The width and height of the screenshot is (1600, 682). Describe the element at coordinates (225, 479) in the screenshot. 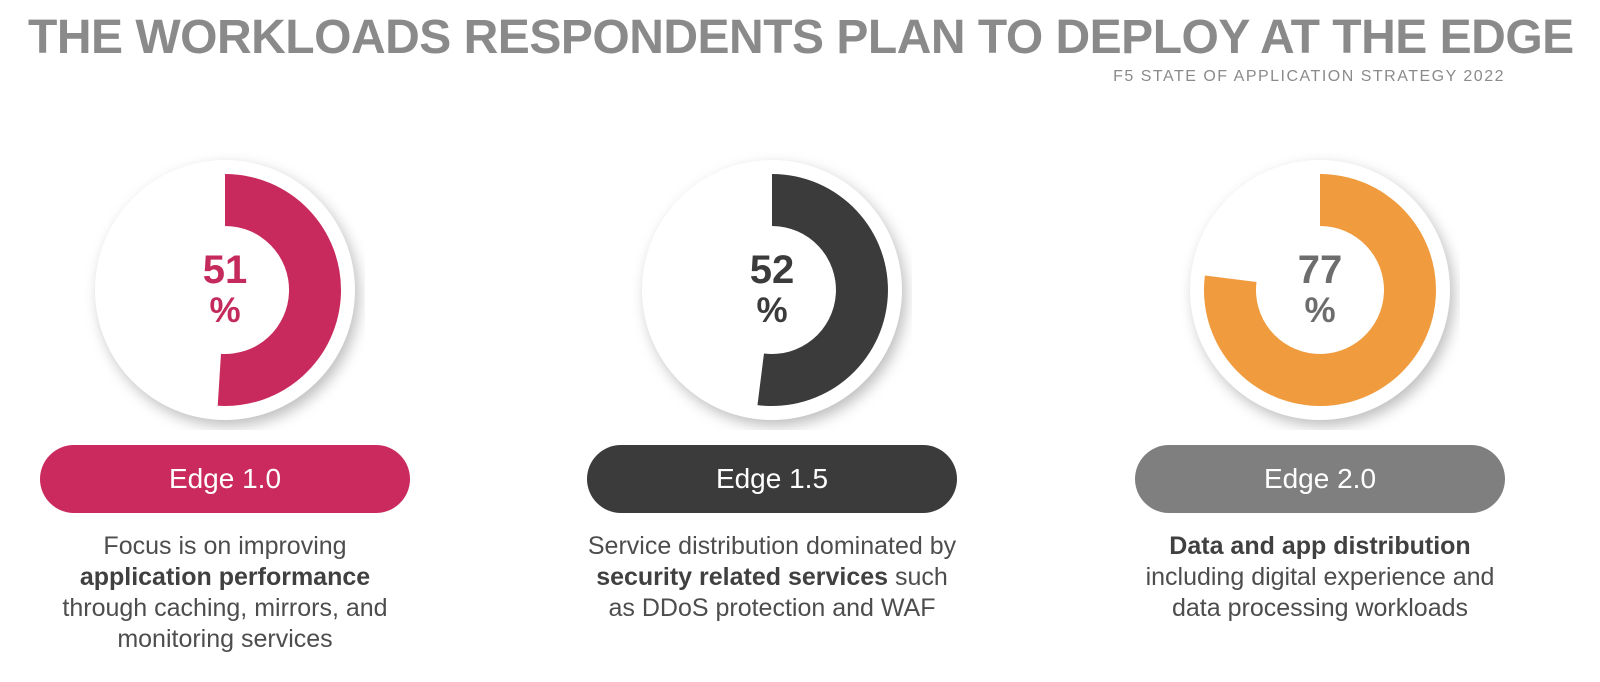

I see `edge-version-badge: Edge 1.0` at that location.